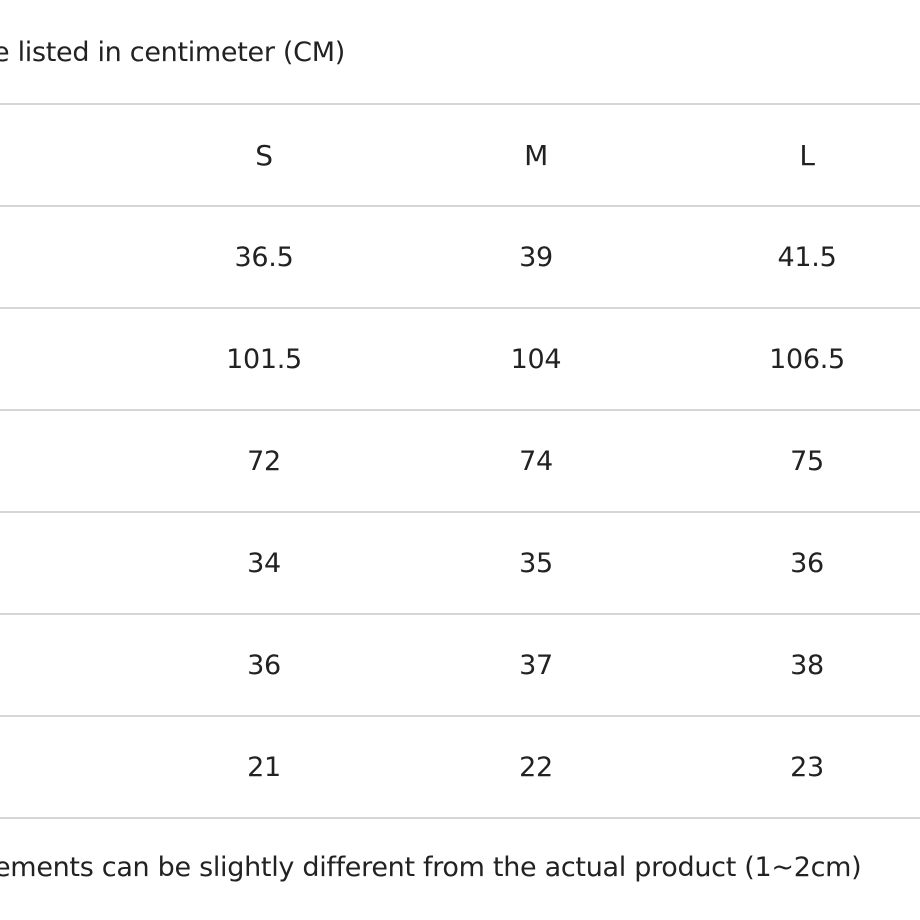 This screenshot has height=920, width=920. What do you see at coordinates (536, 767) in the screenshot?
I see `value-m: 22` at bounding box center [536, 767].